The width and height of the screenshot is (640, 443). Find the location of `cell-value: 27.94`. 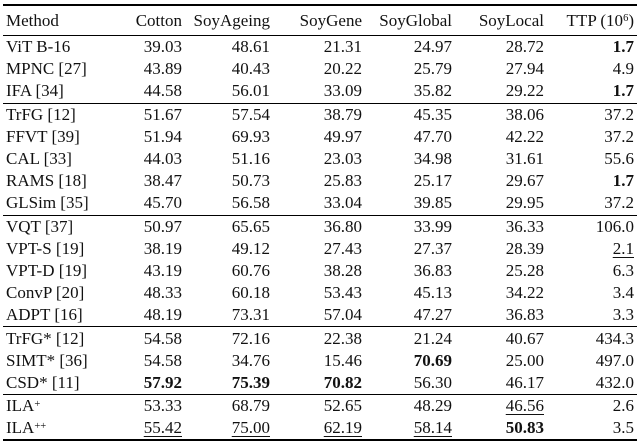

cell-value: 27.94 is located at coordinates (524, 69).